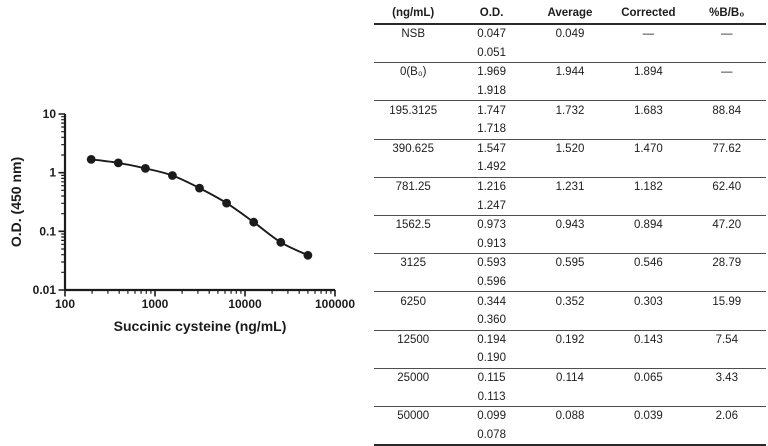 The image size is (768, 446). I want to click on column-header: Corrected, so click(648, 14).